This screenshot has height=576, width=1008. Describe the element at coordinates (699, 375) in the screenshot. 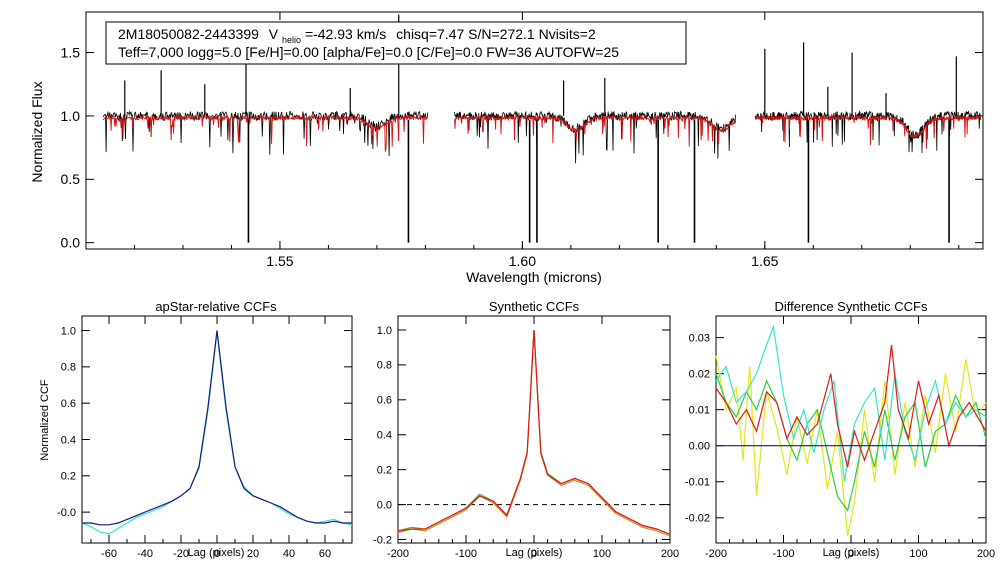

I see `y-tick-label: 0.02` at that location.